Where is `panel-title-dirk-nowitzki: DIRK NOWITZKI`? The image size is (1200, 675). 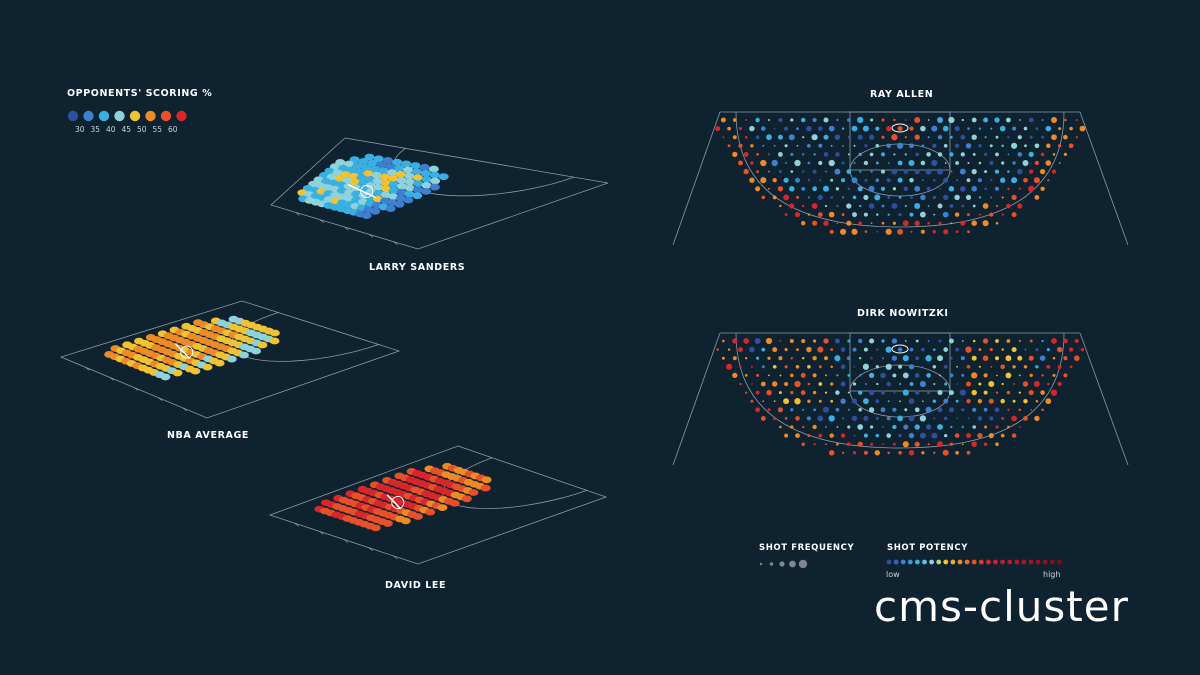 panel-title-dirk-nowitzki: DIRK NOWITZKI is located at coordinates (903, 313).